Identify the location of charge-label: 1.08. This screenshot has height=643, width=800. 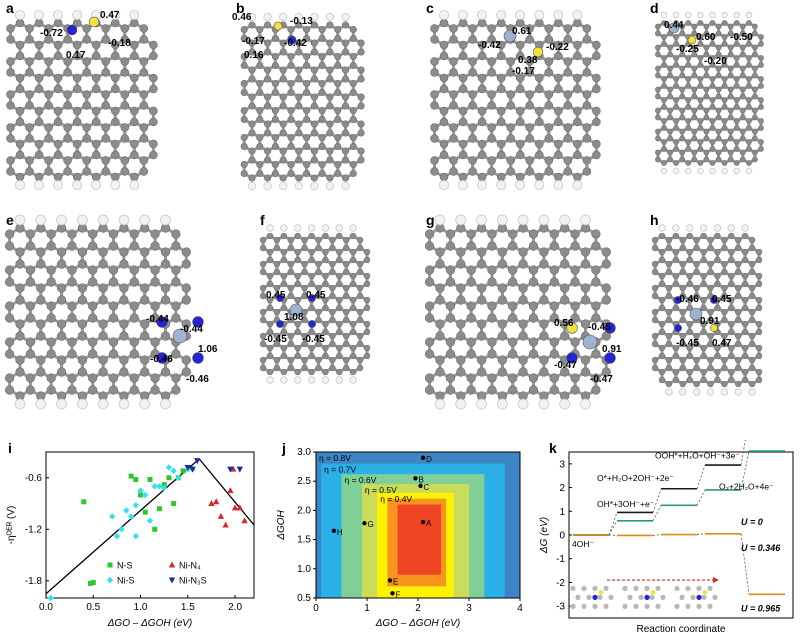
(293, 317).